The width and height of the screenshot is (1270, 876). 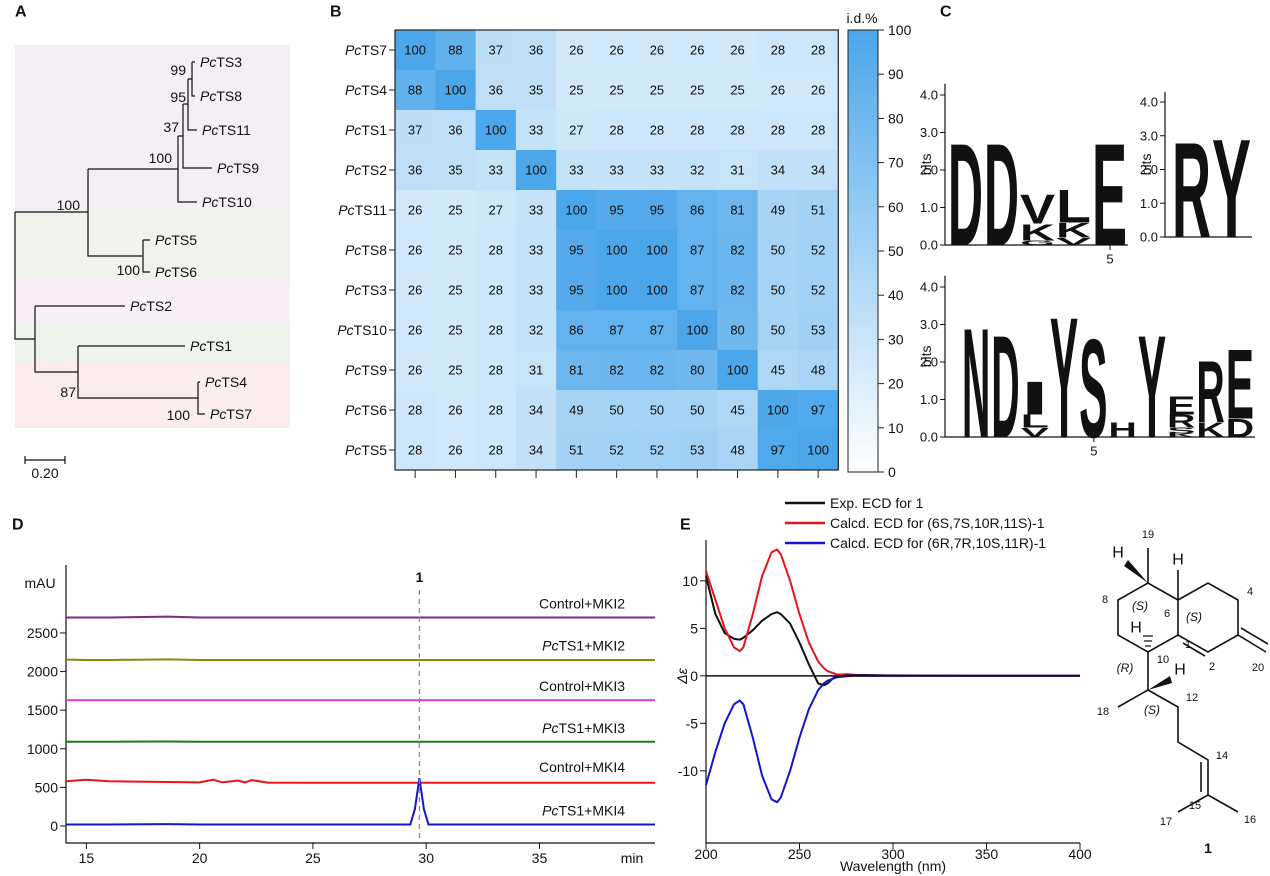 I want to click on cell-value: 49, so click(x=778, y=210).